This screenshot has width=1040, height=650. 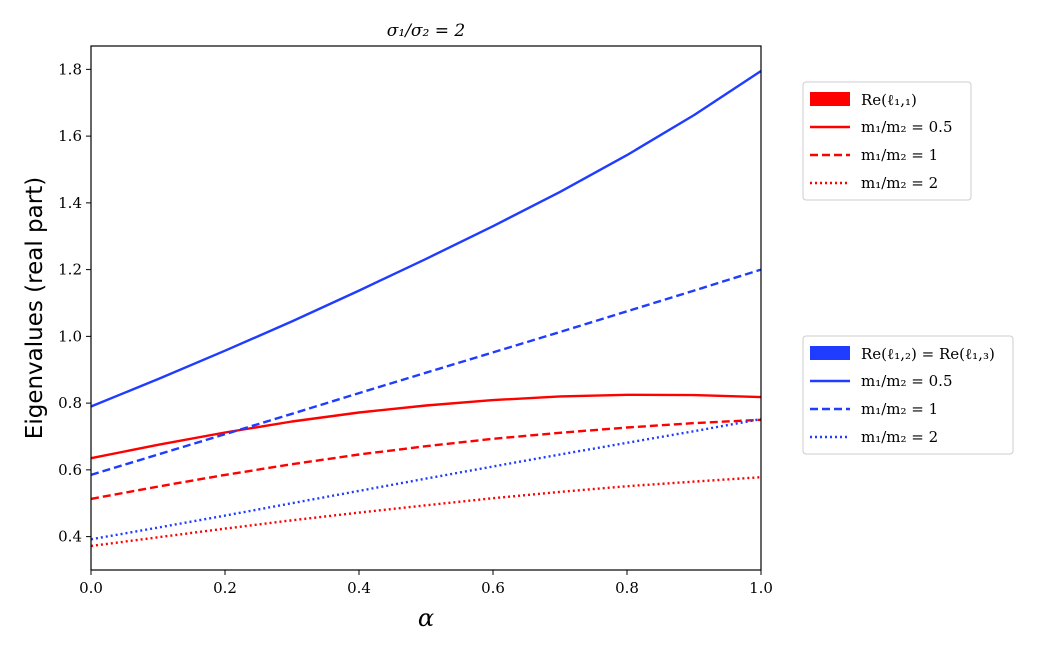 What do you see at coordinates (889, 100) in the screenshot?
I see `legend-header: Re(ℓ₁,₁)` at bounding box center [889, 100].